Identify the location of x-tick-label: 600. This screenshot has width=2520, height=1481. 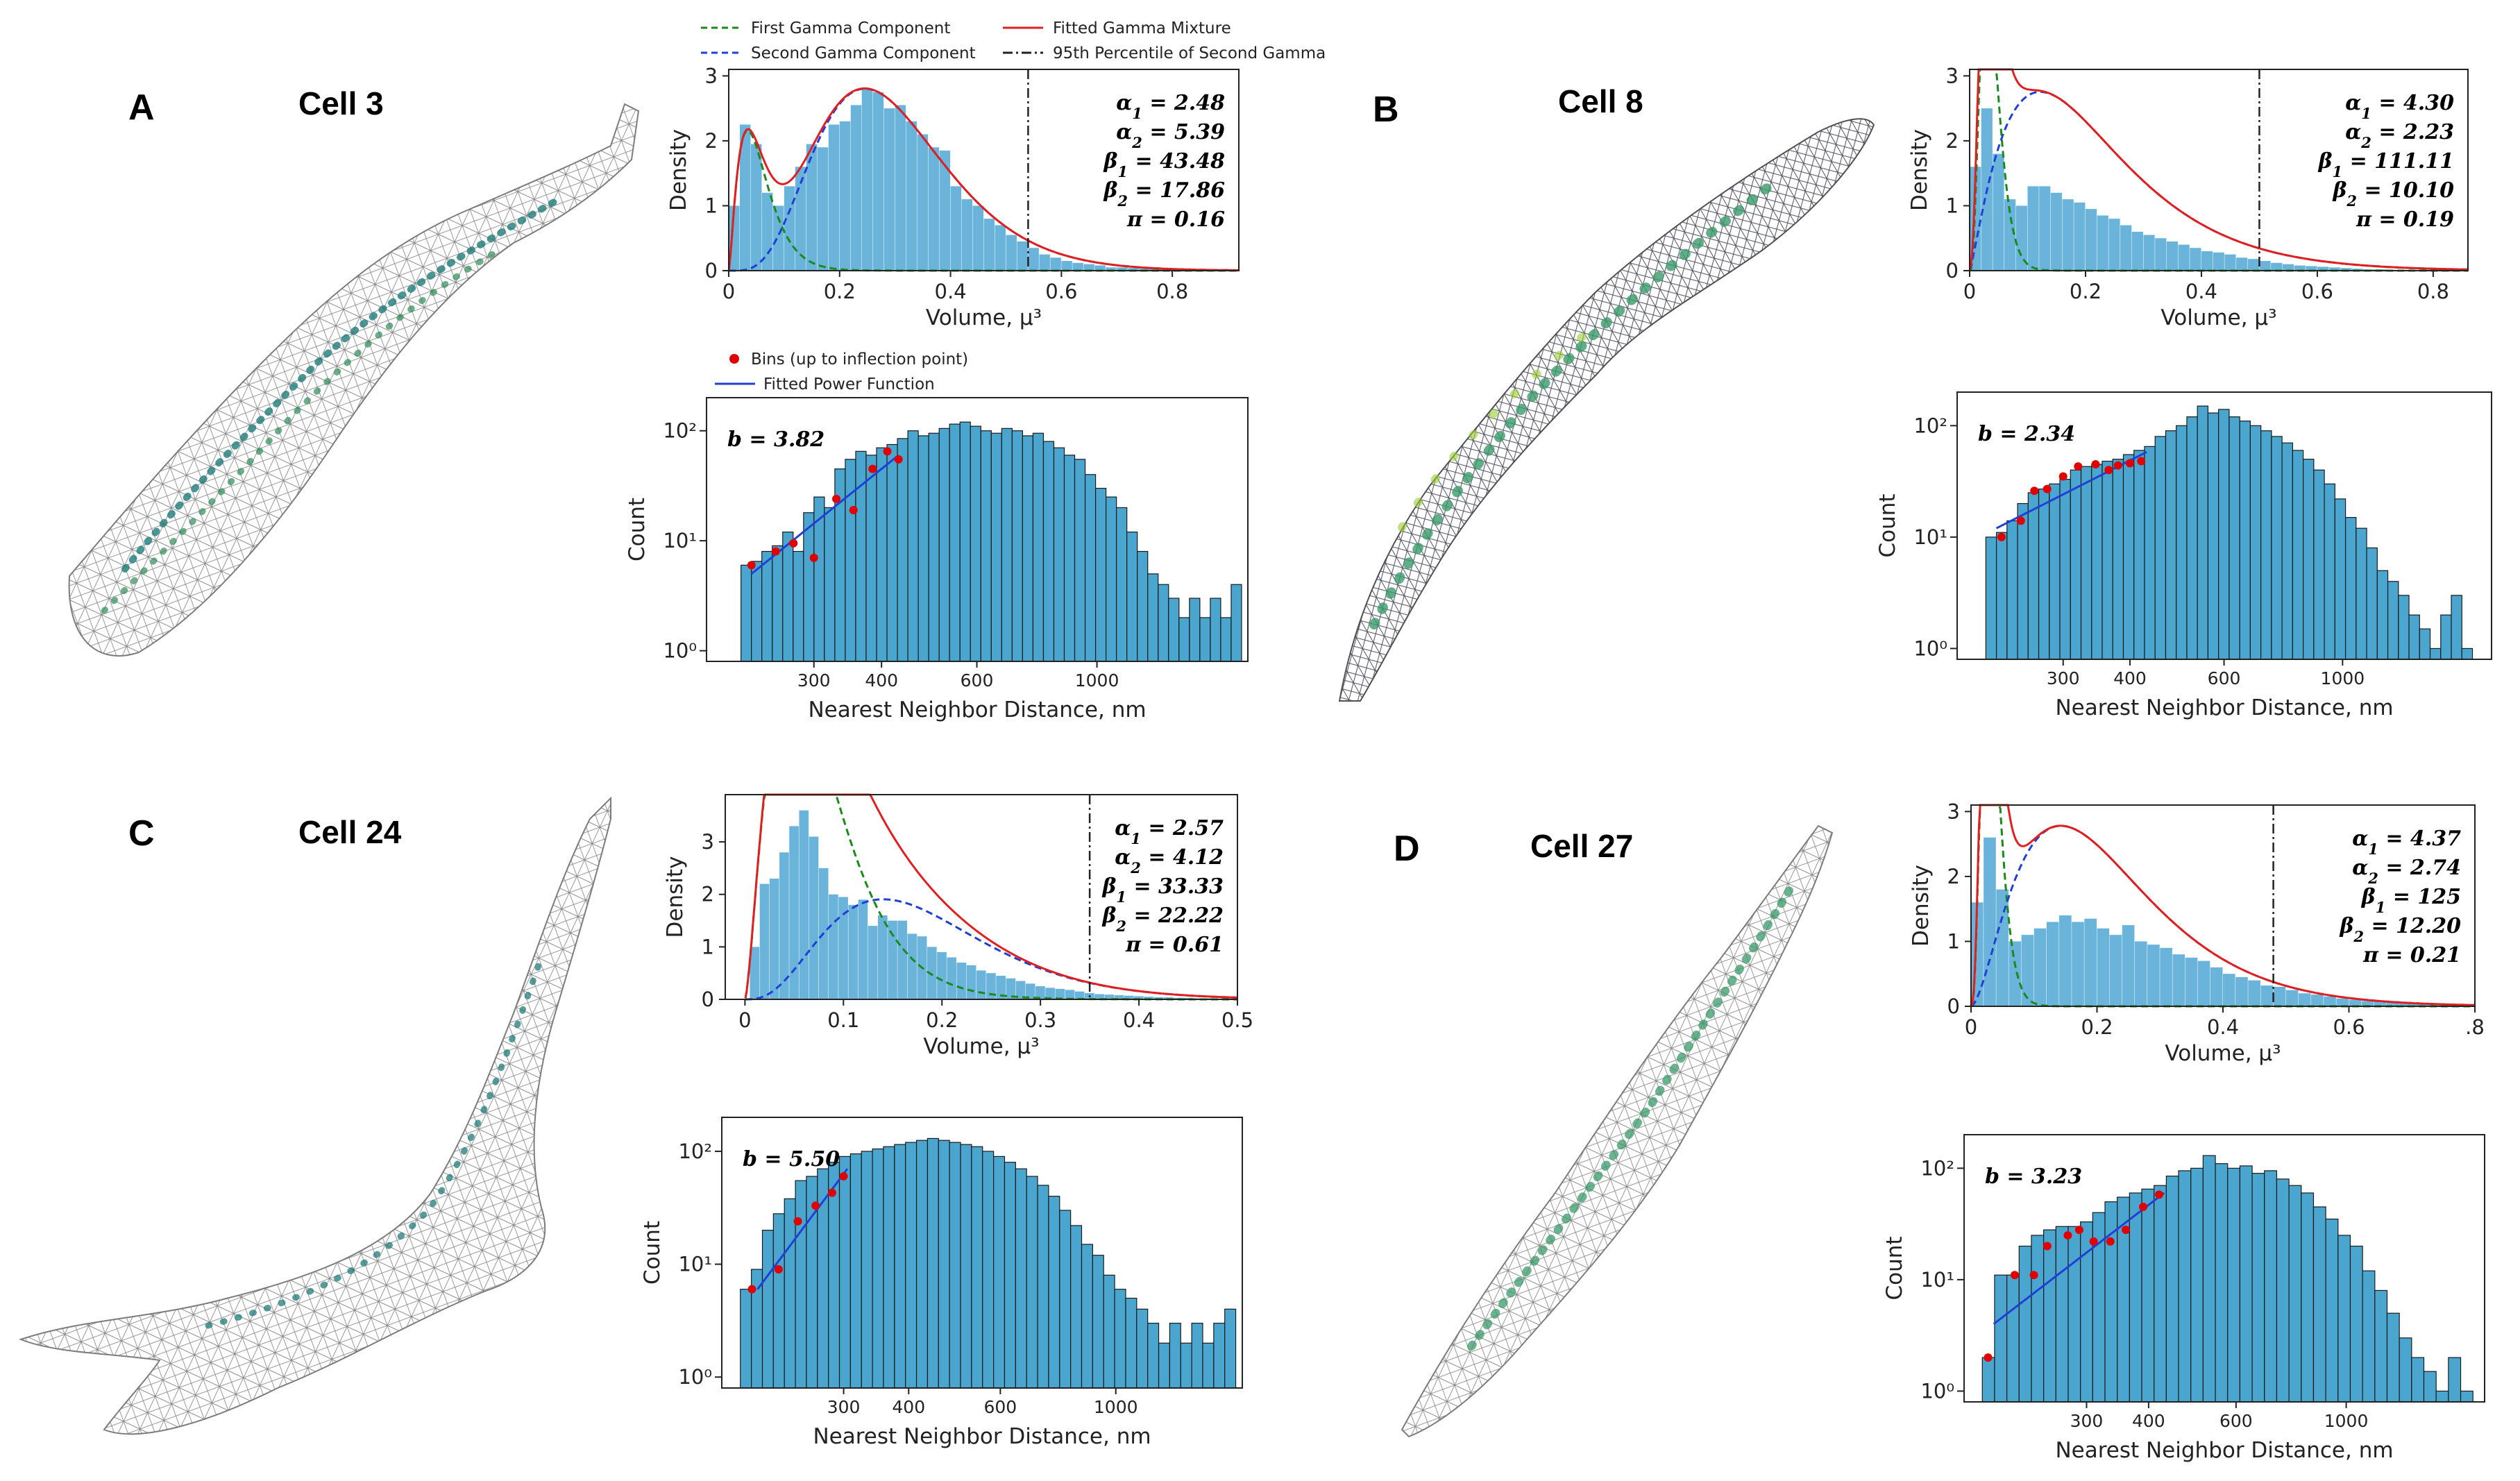
(2224, 678).